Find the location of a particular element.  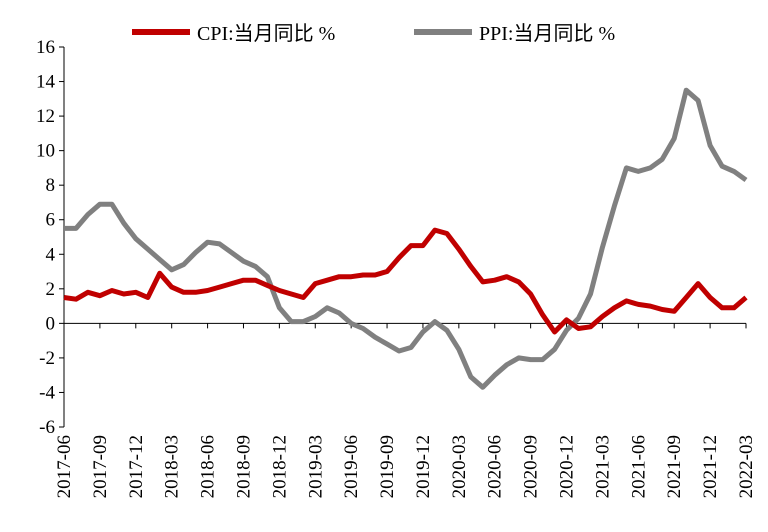

x-tick-label: 2018-12 is located at coordinates (279, 466).